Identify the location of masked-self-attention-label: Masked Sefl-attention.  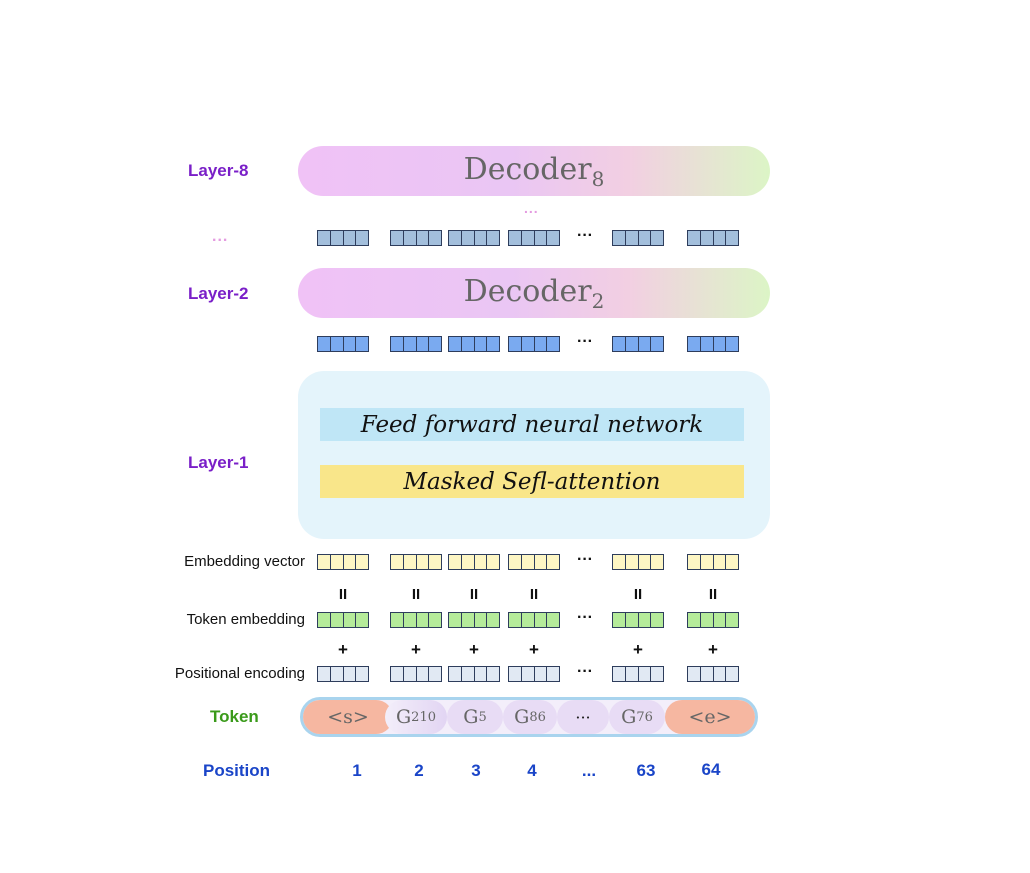
(532, 481).